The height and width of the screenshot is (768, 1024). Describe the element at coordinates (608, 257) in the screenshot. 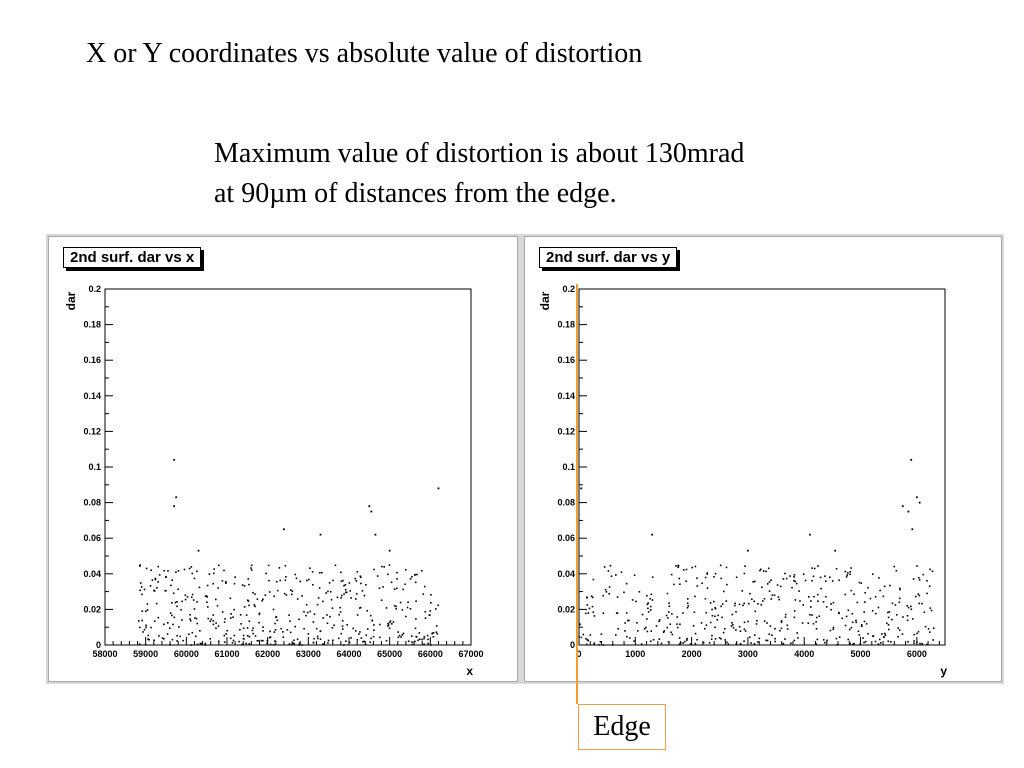

I see `histogram-title-y: 2nd surf. dar vs y` at that location.